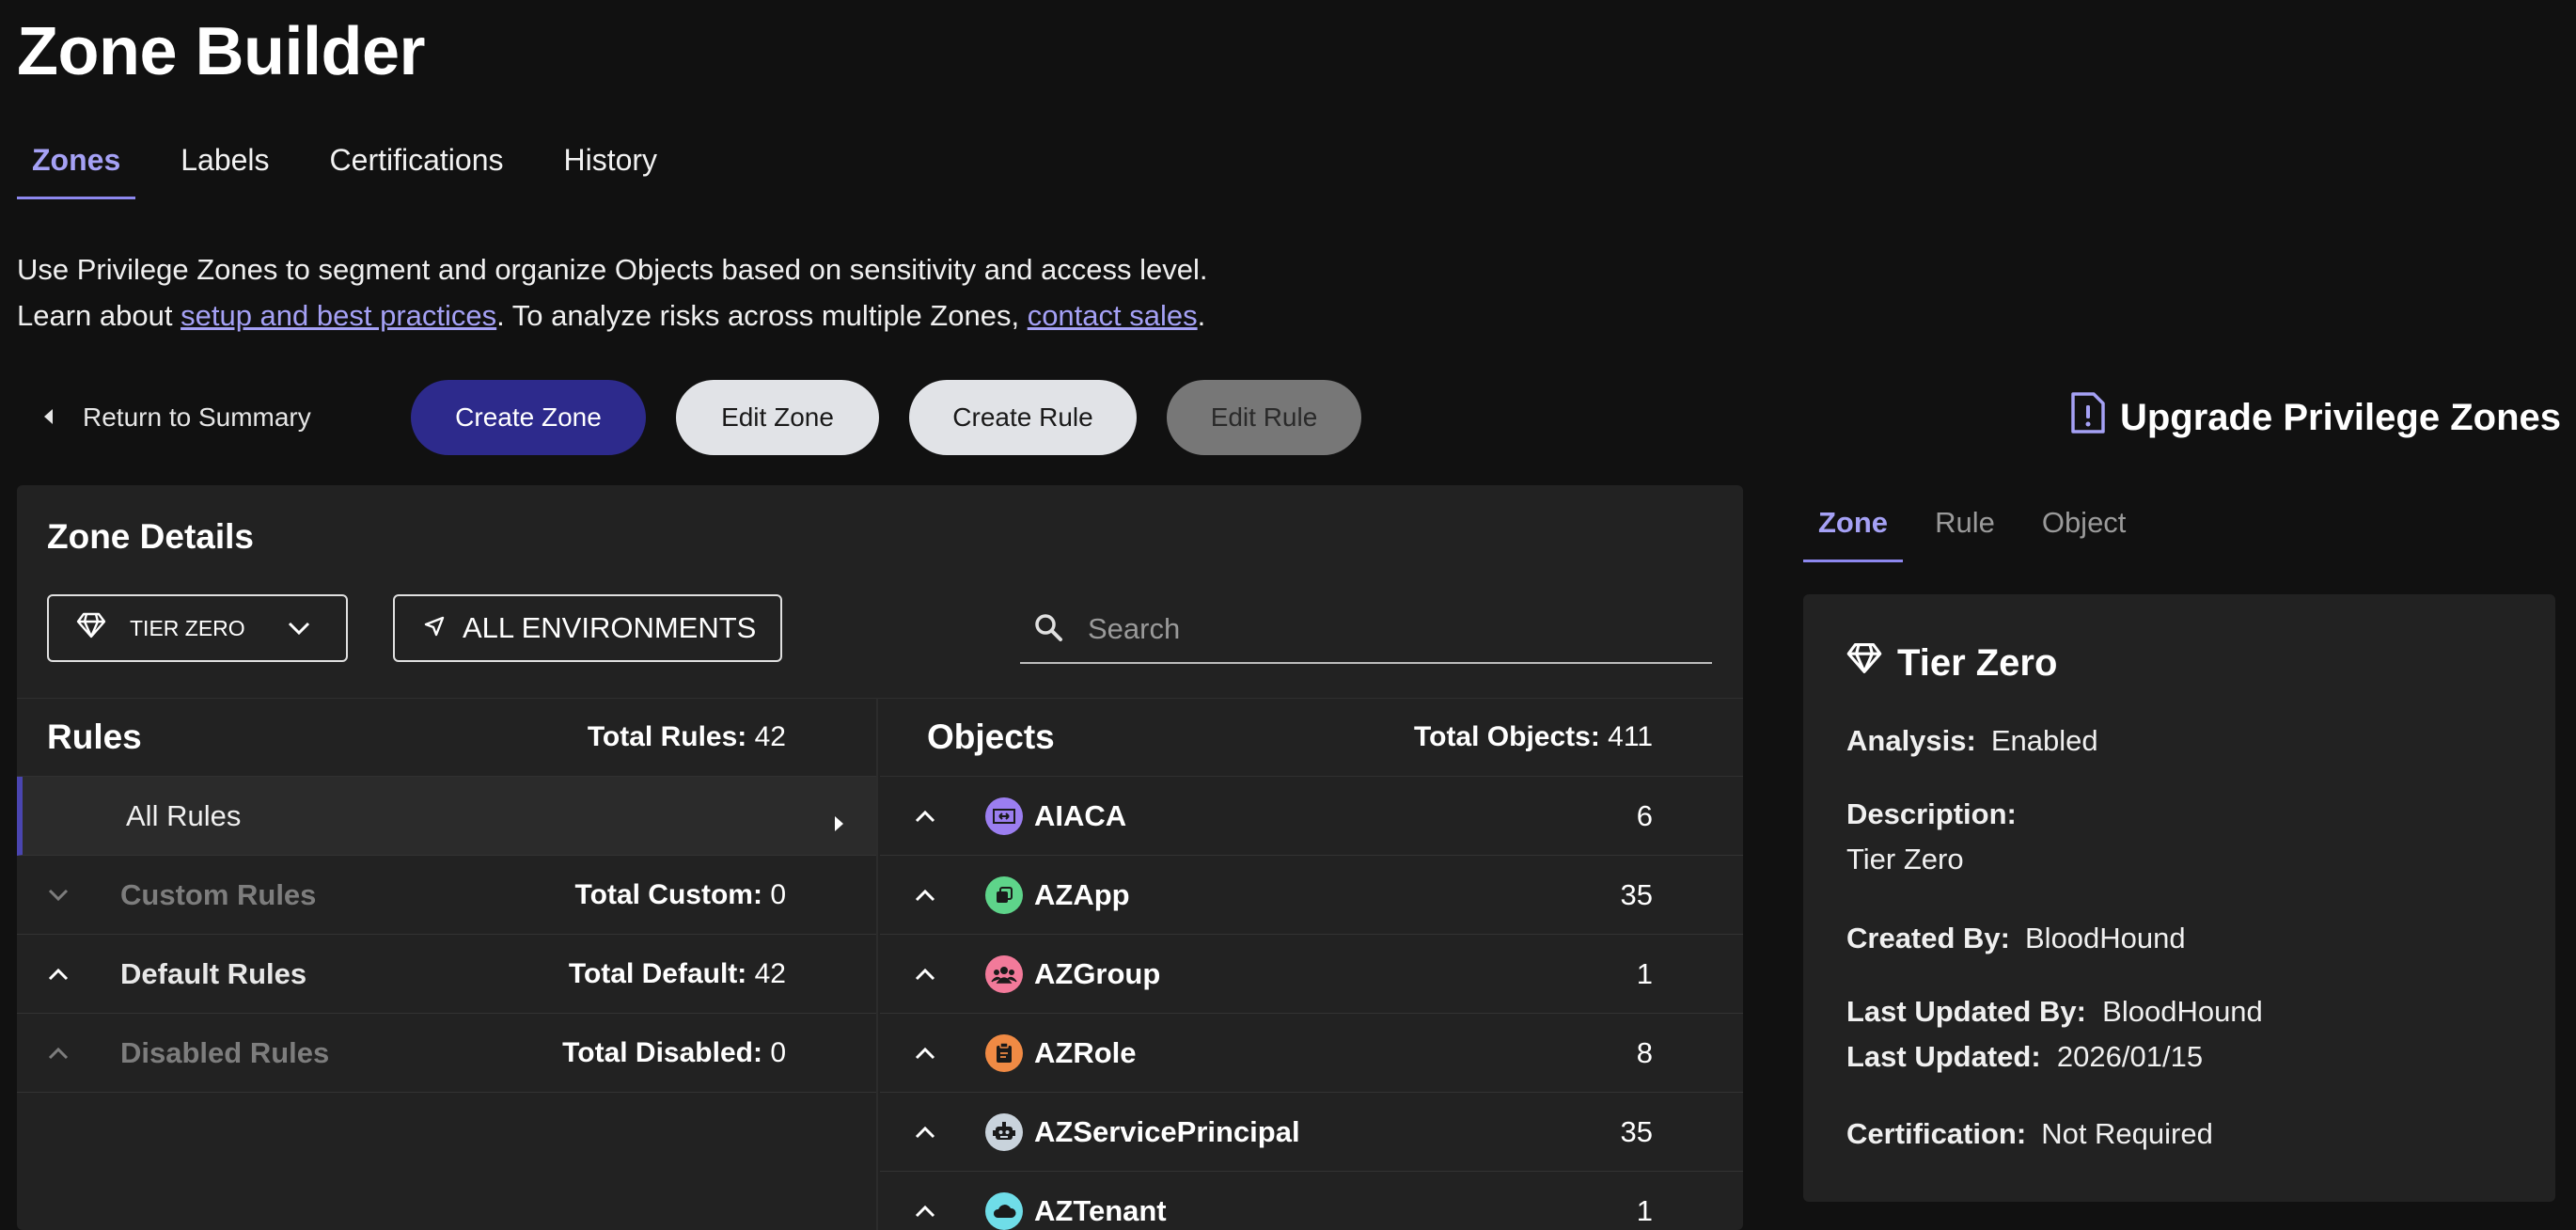  I want to click on search-input, so click(1370, 629).